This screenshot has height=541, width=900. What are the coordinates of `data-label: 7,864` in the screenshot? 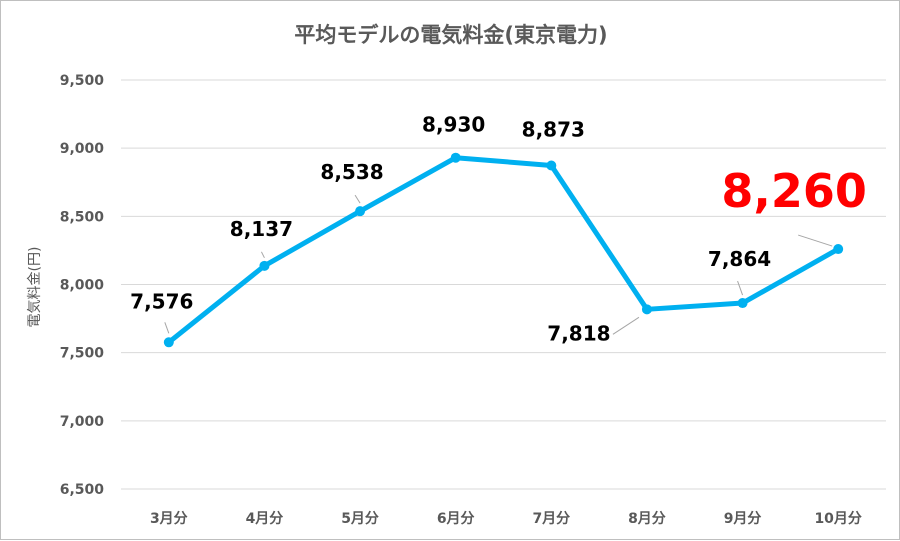 It's located at (739, 259).